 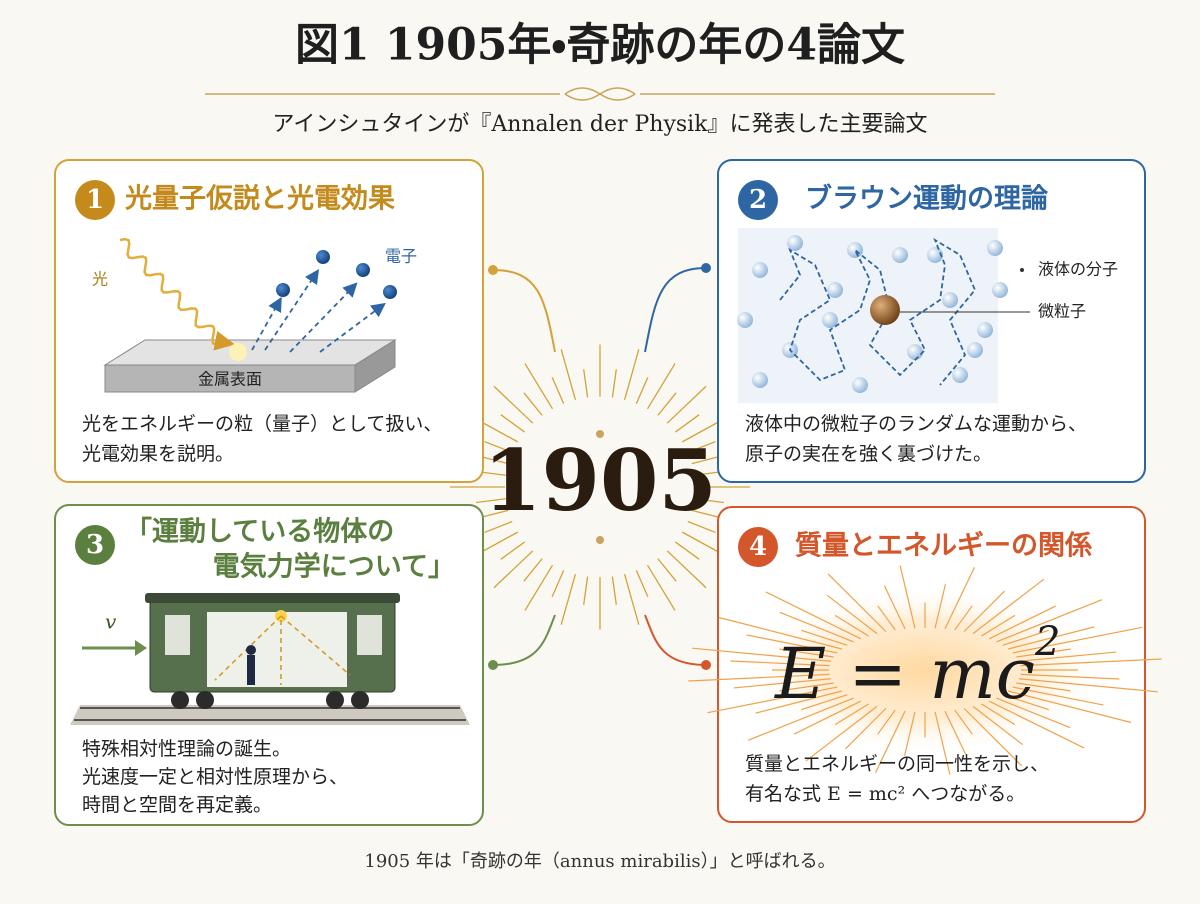 I want to click on burst, so click(x=925, y=670).